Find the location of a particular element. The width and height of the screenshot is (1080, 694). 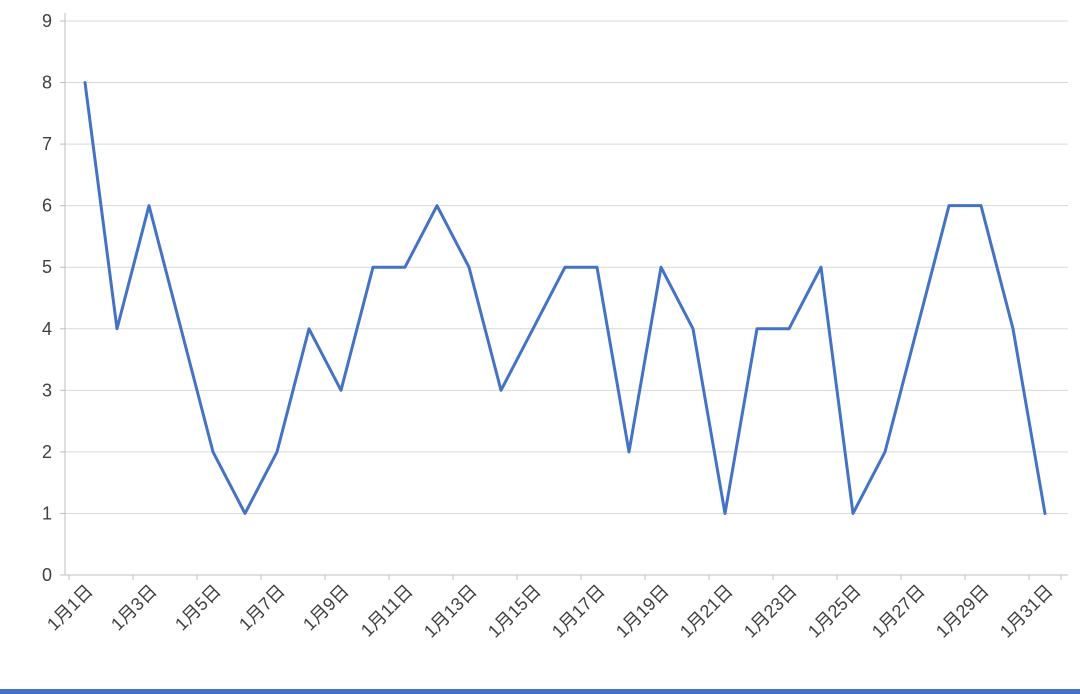

x-axis-label-group: 1月27日 is located at coordinates (898, 611).